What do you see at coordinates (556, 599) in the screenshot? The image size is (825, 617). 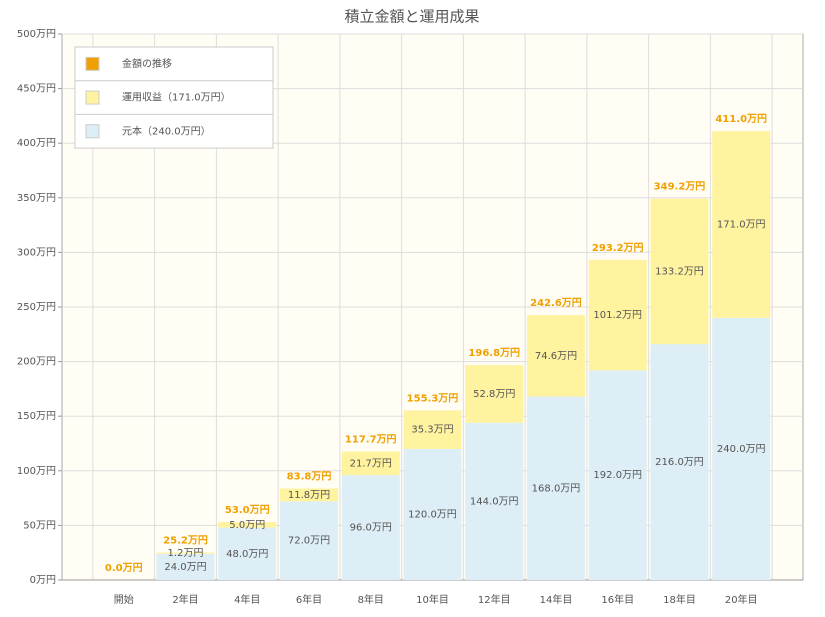 I see `x-tick-label: 14年目` at bounding box center [556, 599].